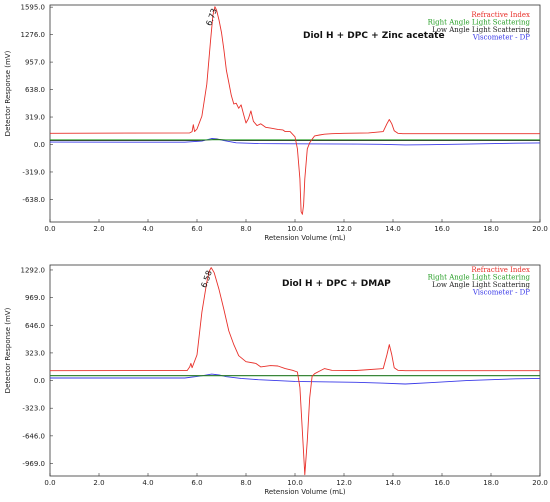 This screenshot has height=502, width=550. Describe the element at coordinates (33, 35) in the screenshot. I see `y-tick-label: 1276.0` at that location.